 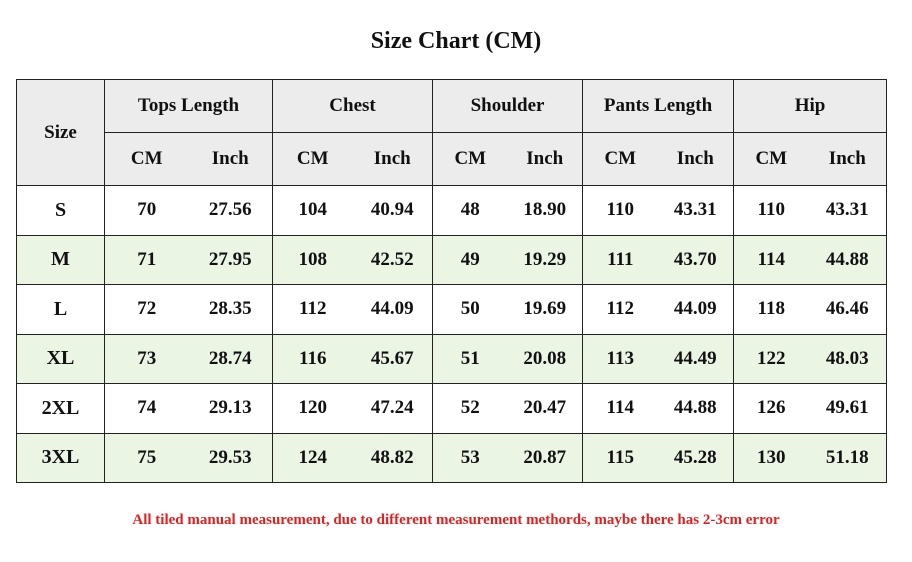 I want to click on cell-value: 19.69, so click(x=545, y=309).